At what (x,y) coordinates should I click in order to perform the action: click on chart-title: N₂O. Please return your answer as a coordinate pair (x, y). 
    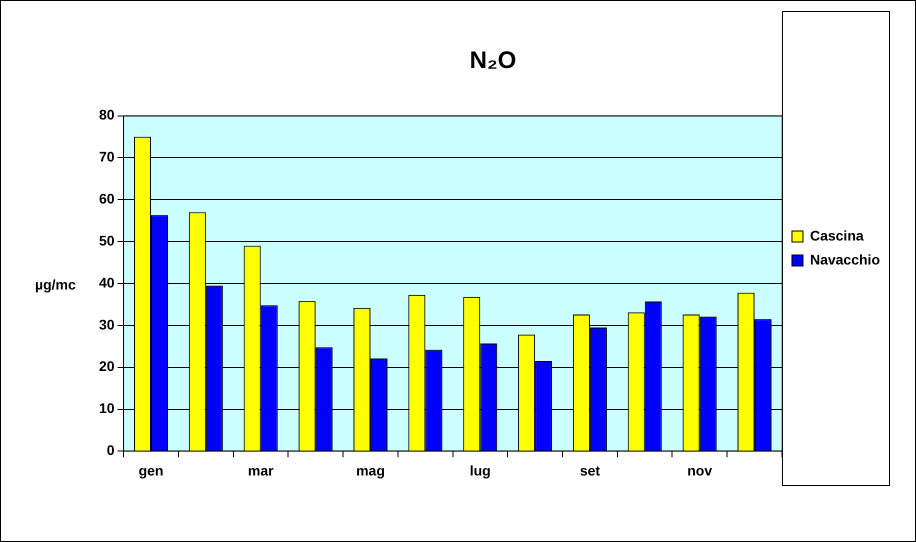
    Looking at the image, I should click on (493, 60).